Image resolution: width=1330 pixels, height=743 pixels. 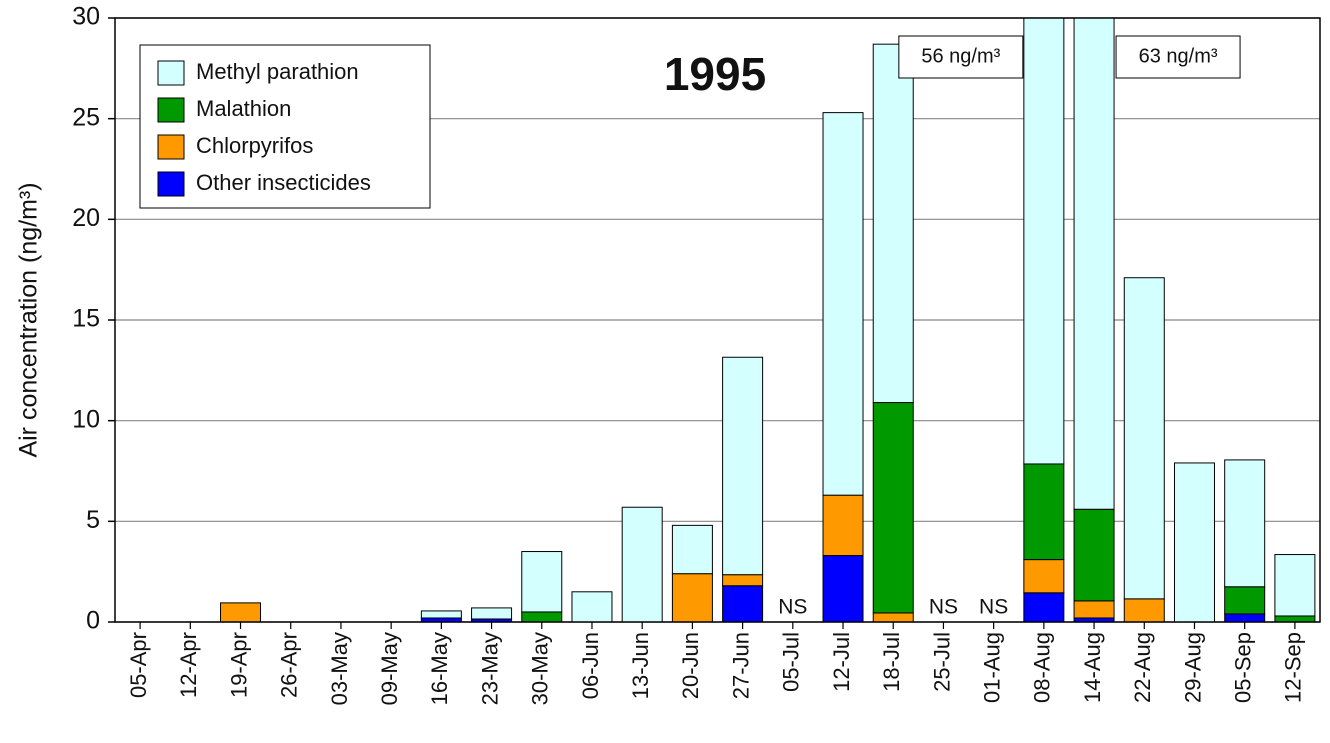 I want to click on x-tick-label: 16-May, so click(x=439, y=668).